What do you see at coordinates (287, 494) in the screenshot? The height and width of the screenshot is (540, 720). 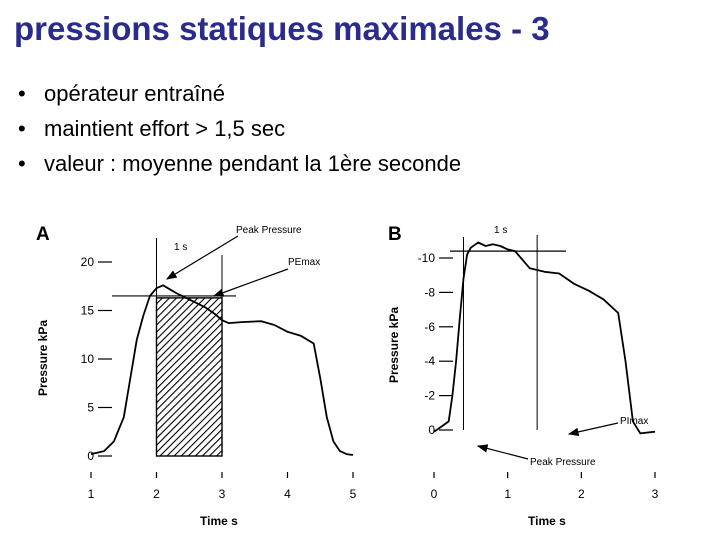 I see `x-tick-label: 4` at bounding box center [287, 494].